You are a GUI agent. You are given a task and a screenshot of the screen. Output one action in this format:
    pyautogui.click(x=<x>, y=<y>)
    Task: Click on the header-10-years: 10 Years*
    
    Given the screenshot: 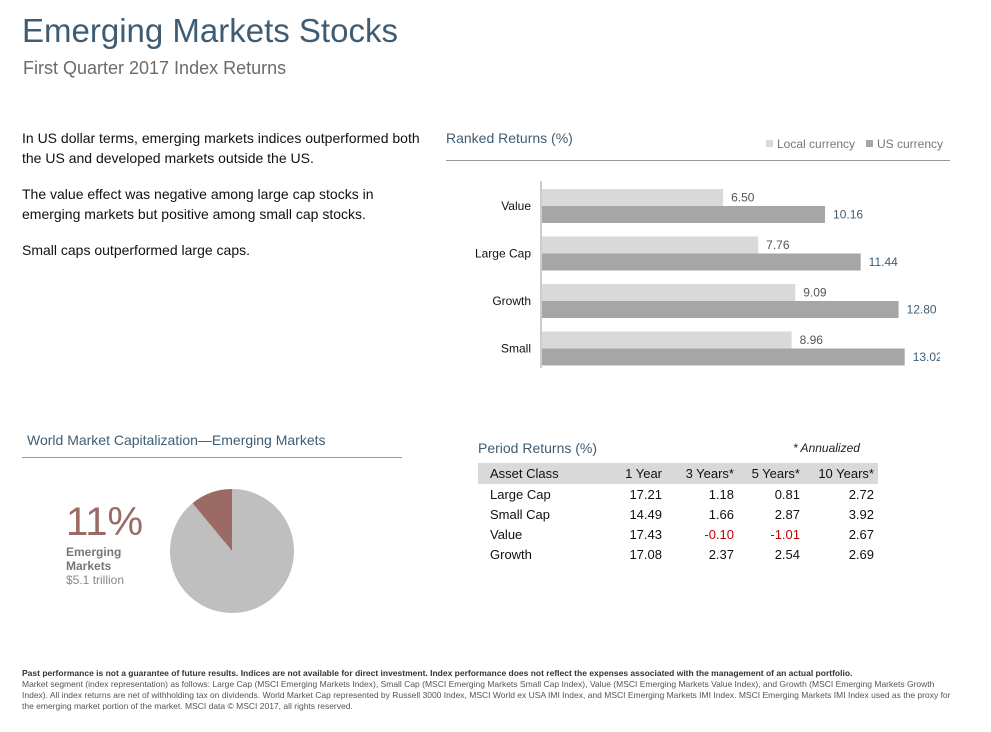 What is the action you would take?
    pyautogui.click(x=839, y=473)
    